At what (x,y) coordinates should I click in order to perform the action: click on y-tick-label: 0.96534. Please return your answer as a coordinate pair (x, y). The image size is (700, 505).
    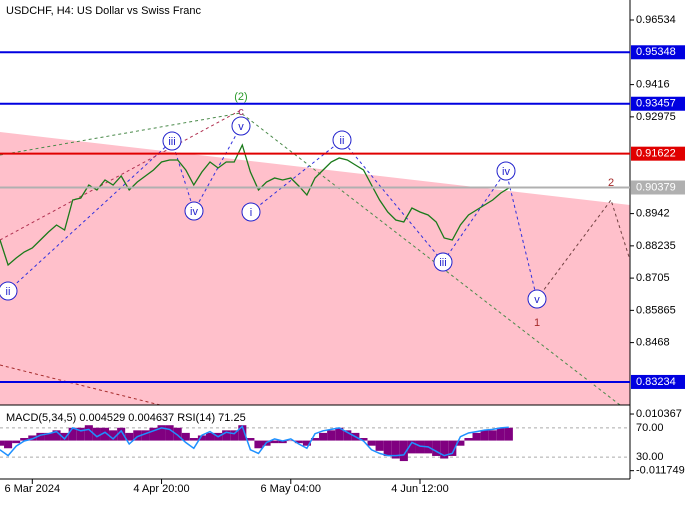
    Looking at the image, I should click on (656, 20).